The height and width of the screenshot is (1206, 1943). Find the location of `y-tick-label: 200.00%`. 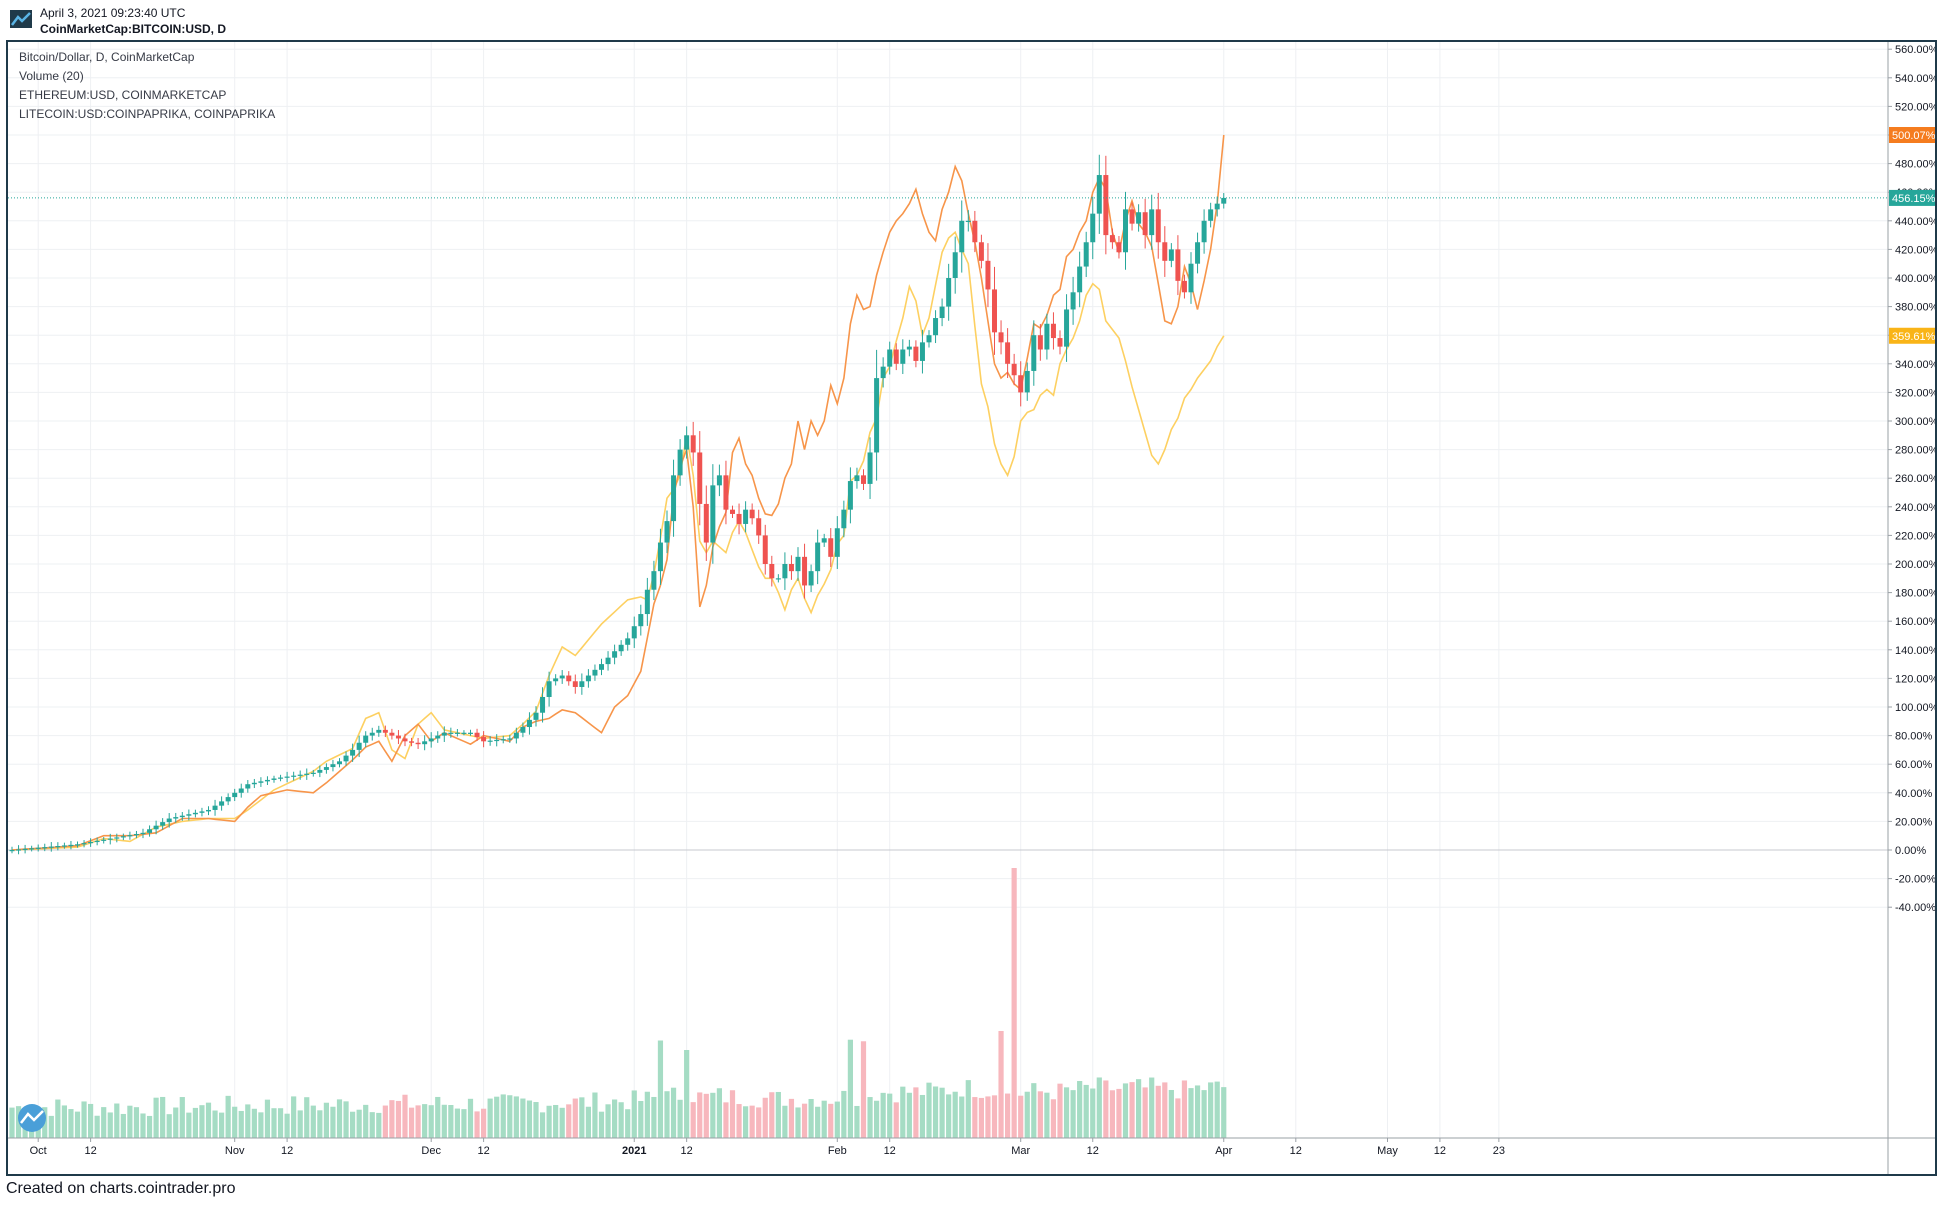

y-tick-label: 200.00% is located at coordinates (1915, 565).